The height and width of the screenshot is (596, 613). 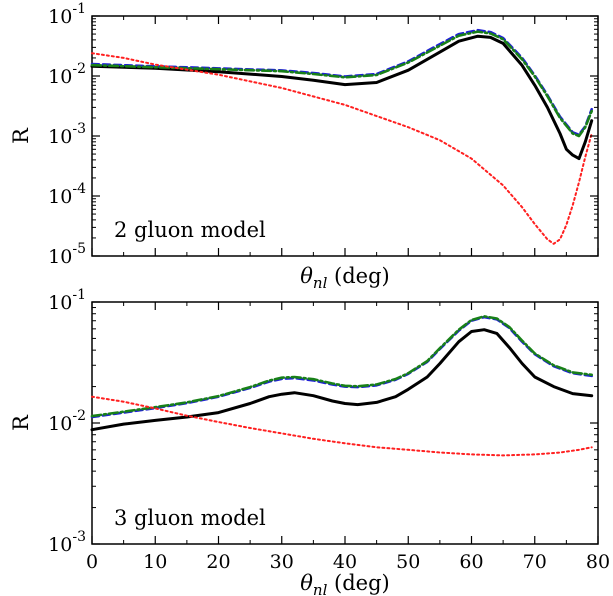 I want to click on x-tick-label: 10, so click(x=155, y=562).